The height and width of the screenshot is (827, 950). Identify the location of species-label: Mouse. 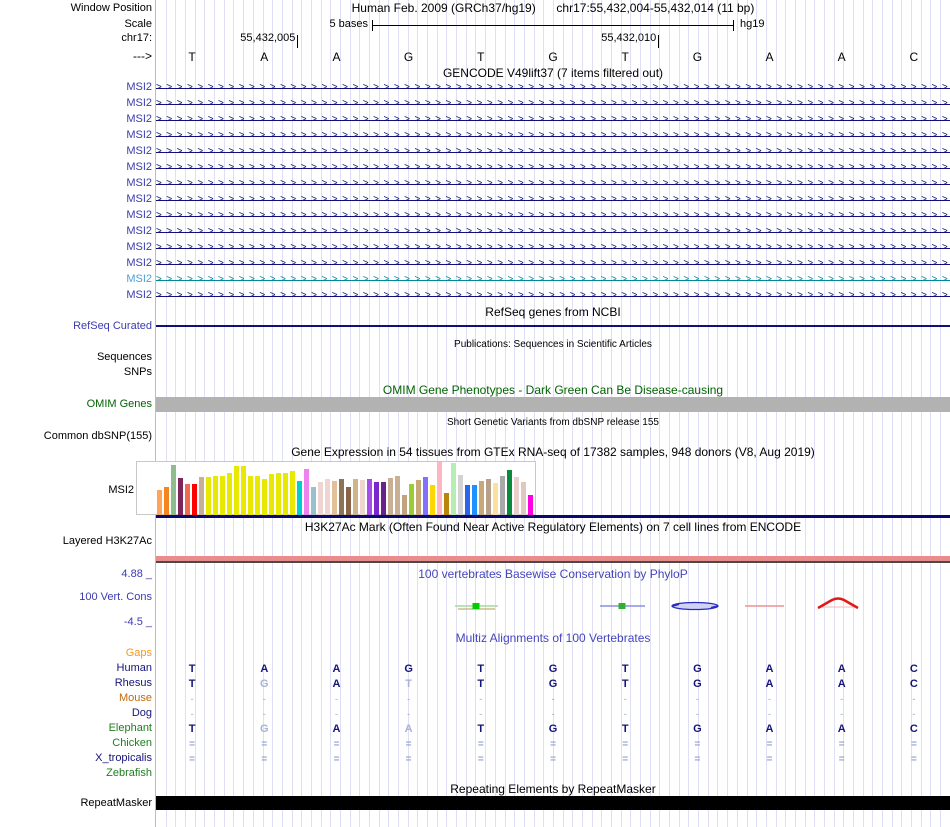
(135, 698).